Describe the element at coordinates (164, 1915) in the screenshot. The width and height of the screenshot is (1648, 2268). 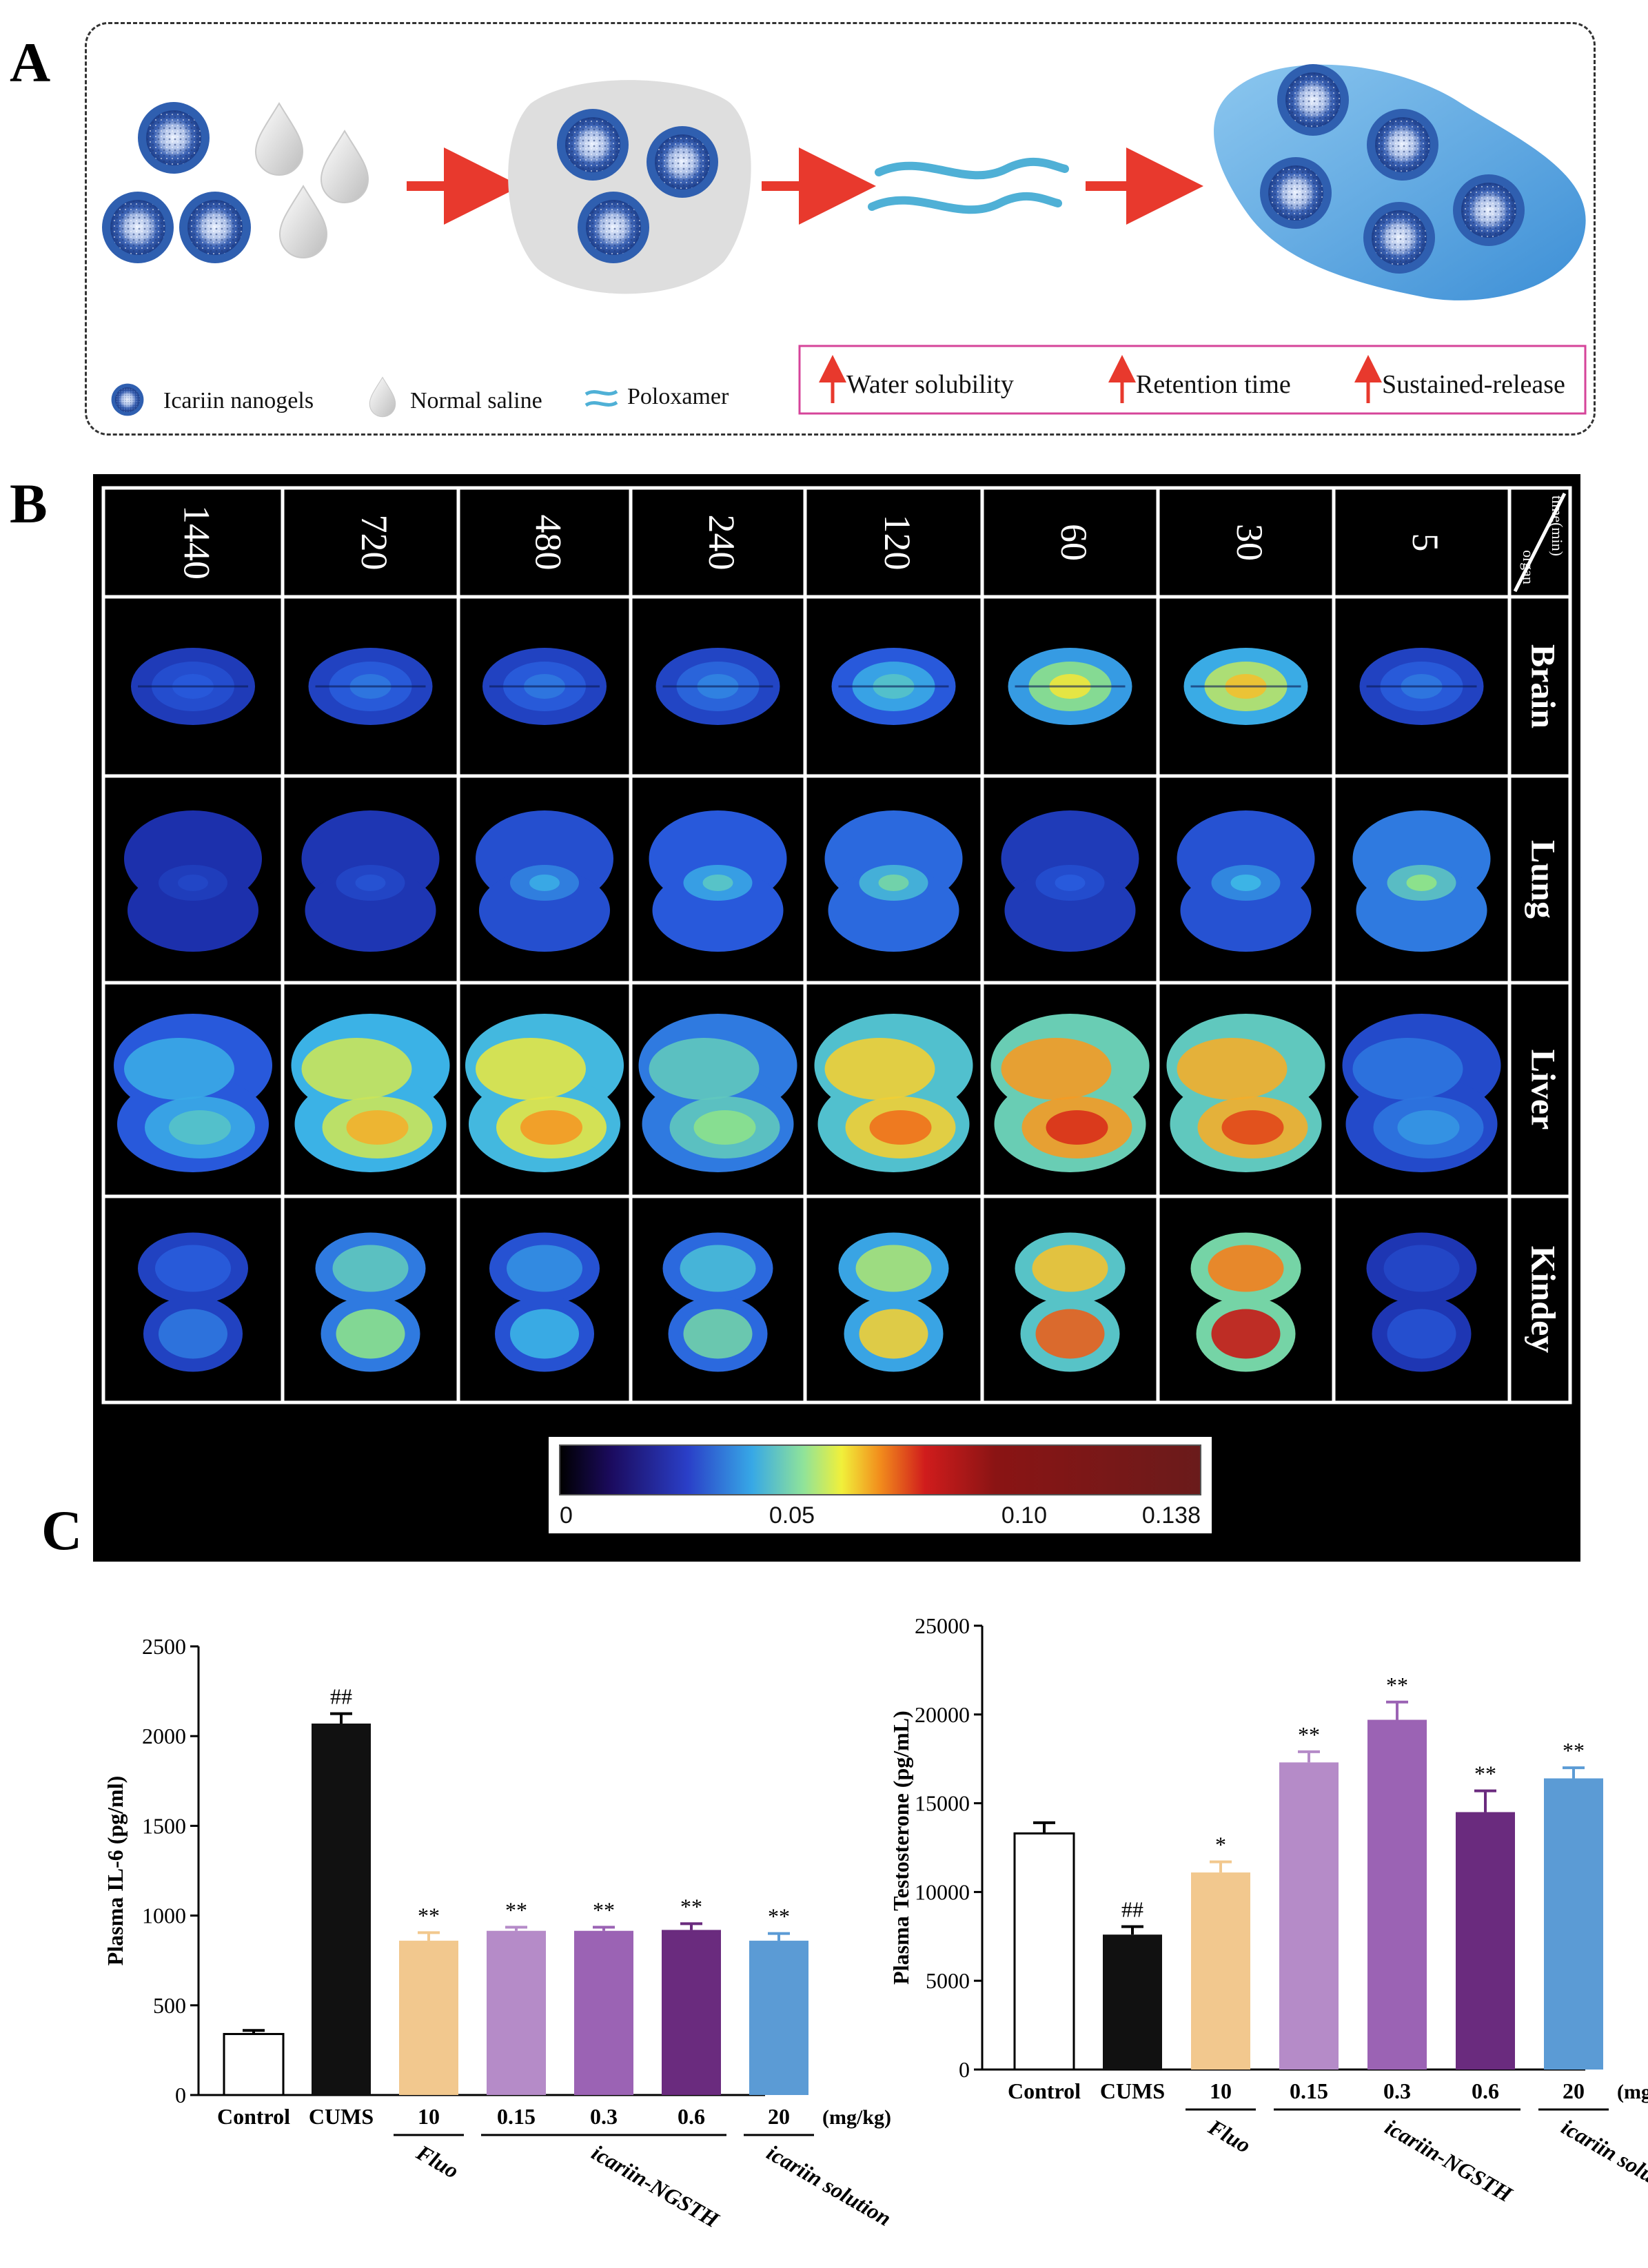
I see `y-tick-label: 1000` at that location.